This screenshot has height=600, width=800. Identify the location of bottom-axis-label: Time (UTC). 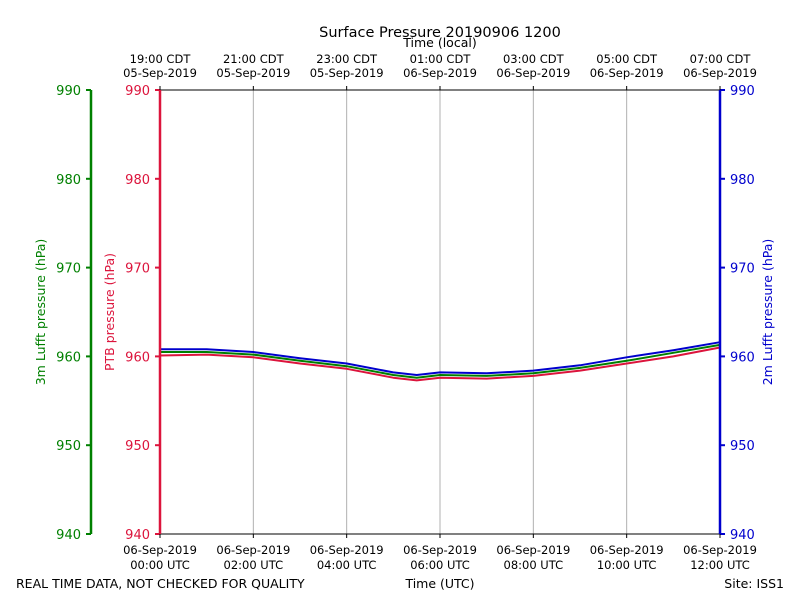
(439, 583).